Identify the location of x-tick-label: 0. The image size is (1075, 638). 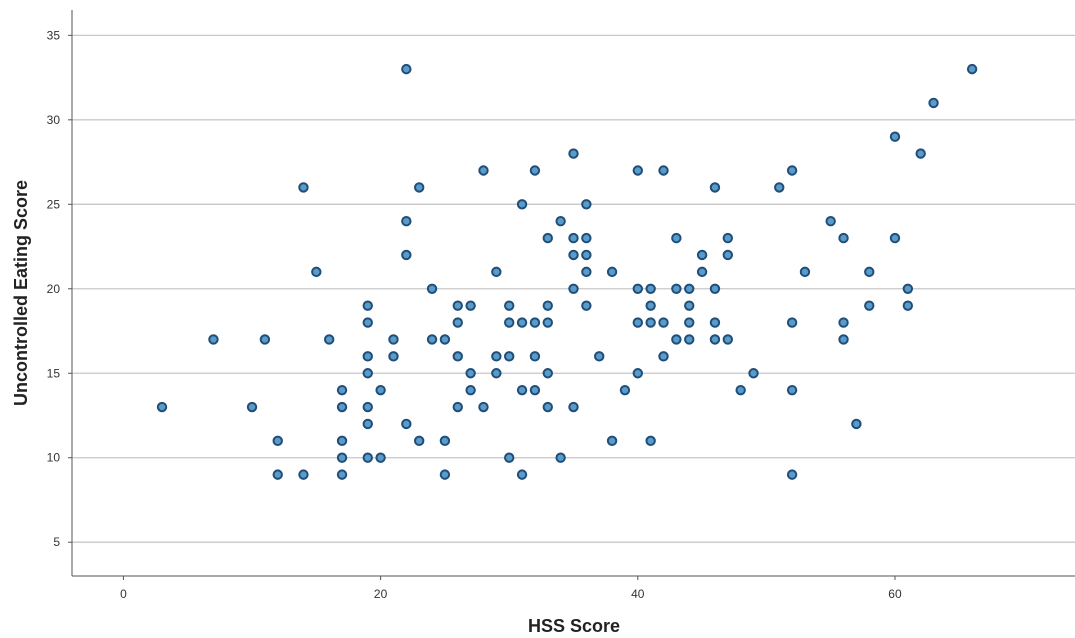
(123, 594).